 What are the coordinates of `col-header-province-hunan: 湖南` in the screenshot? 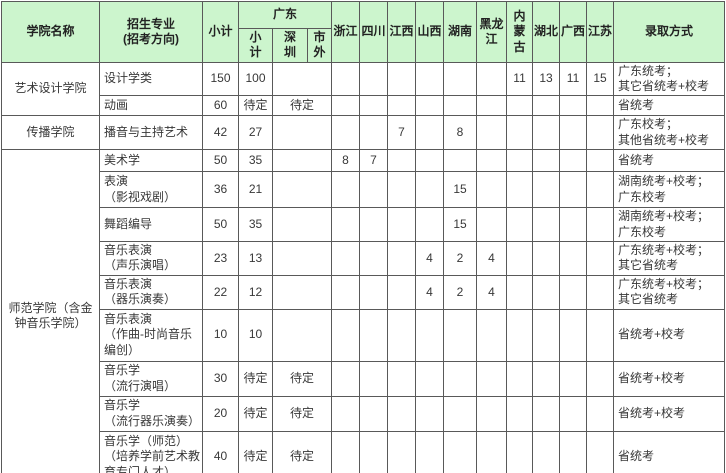 It's located at (460, 32).